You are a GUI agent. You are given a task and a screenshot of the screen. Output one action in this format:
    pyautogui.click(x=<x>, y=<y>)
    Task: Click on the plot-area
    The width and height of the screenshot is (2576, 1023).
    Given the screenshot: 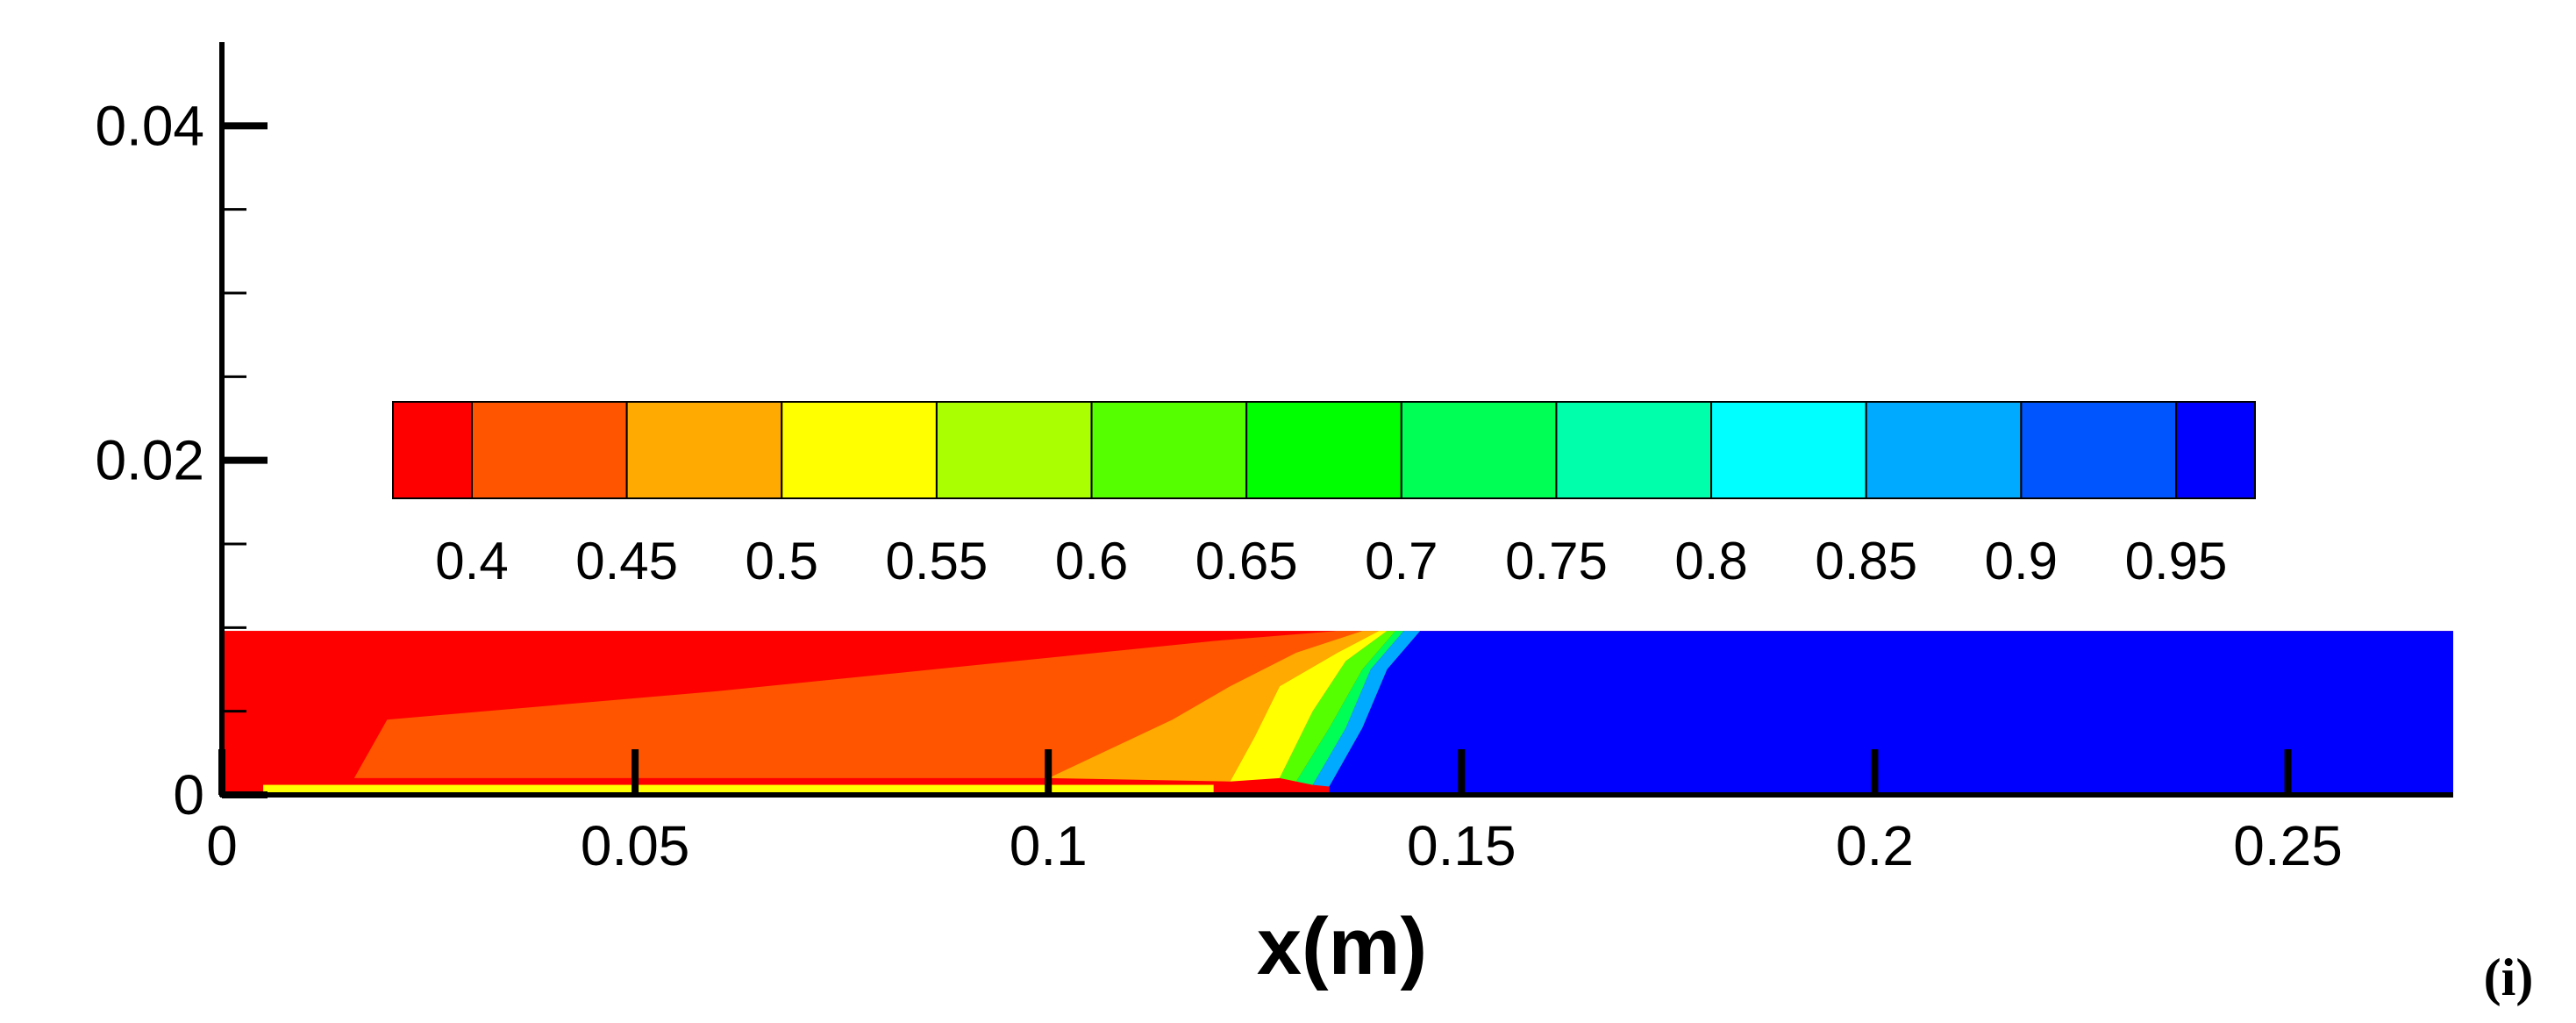 What is the action you would take?
    pyautogui.click(x=1338, y=713)
    